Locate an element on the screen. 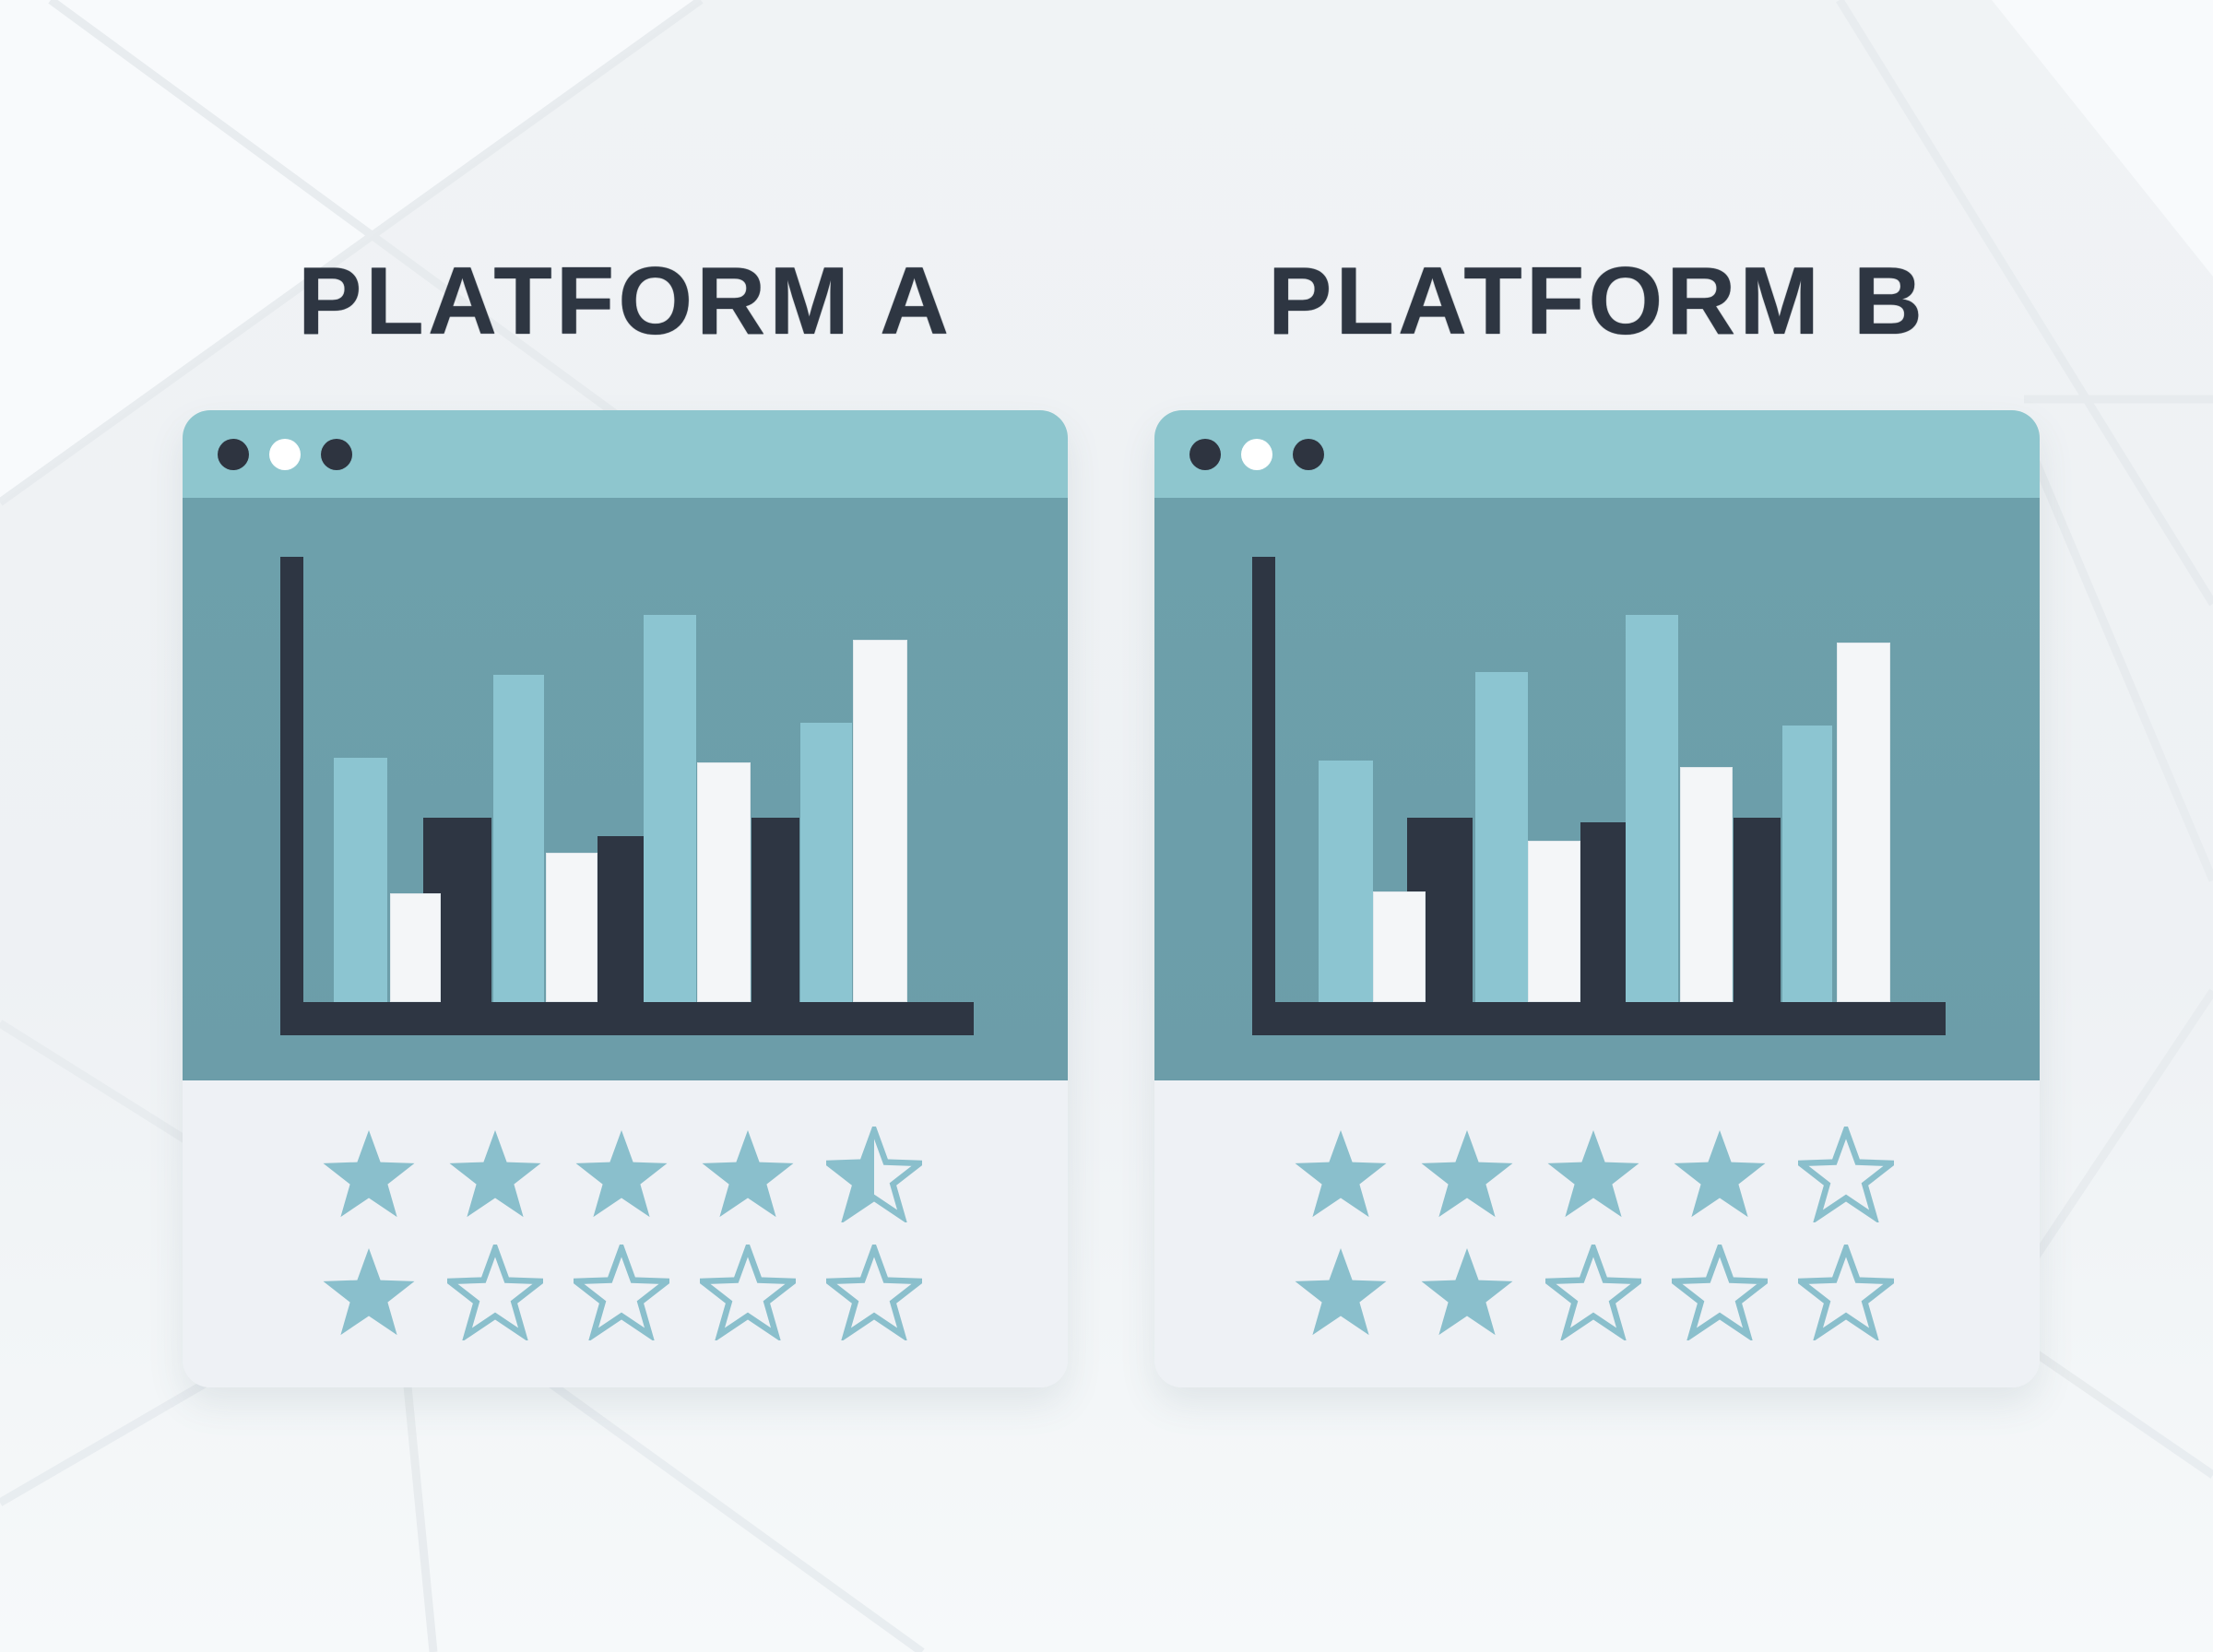  platform-a-title: PLATFORM A is located at coordinates (625, 301).